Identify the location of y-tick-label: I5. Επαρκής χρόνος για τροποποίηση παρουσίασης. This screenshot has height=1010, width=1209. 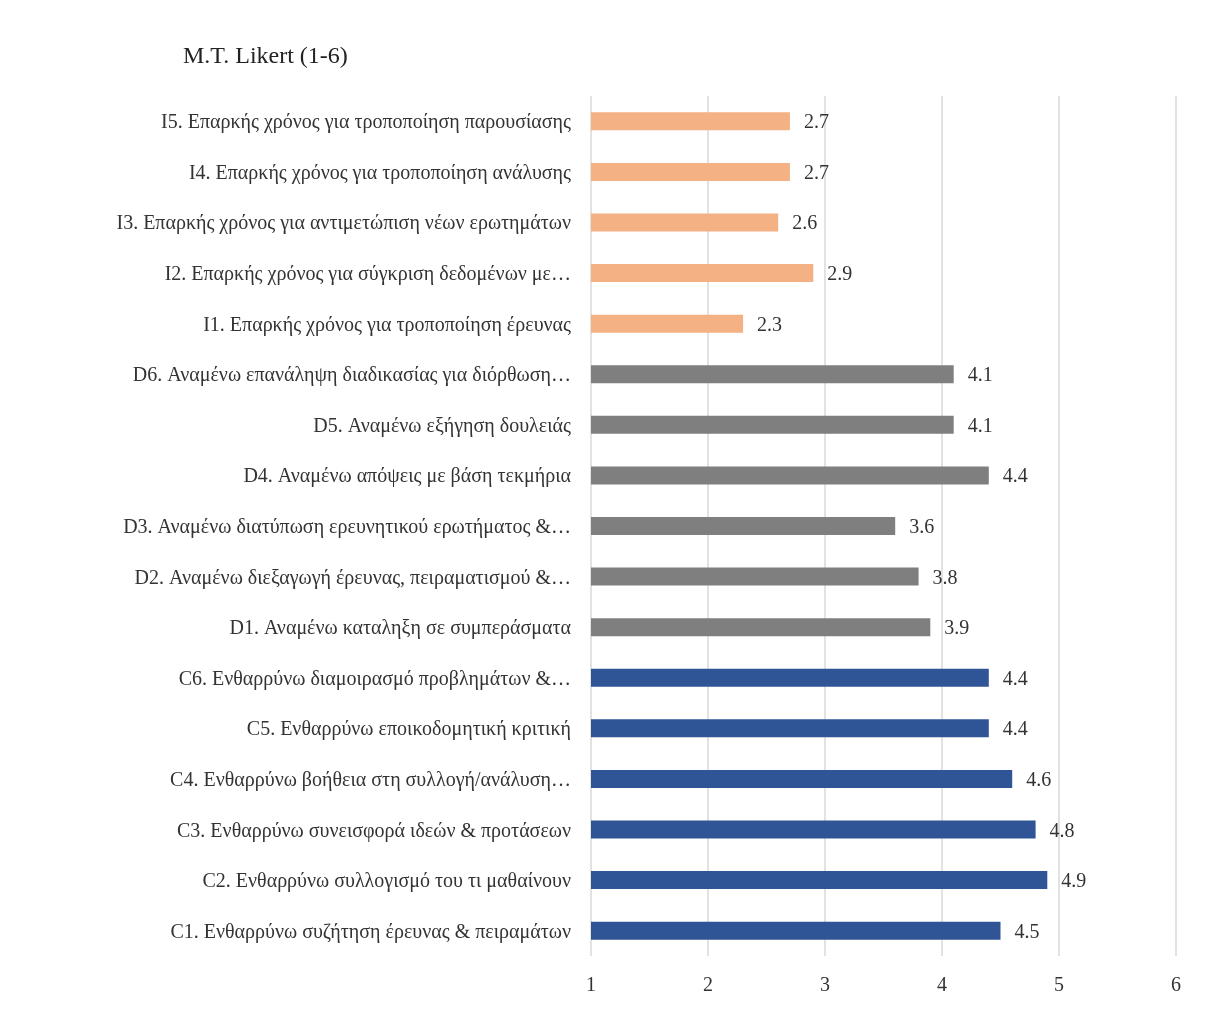
(366, 122).